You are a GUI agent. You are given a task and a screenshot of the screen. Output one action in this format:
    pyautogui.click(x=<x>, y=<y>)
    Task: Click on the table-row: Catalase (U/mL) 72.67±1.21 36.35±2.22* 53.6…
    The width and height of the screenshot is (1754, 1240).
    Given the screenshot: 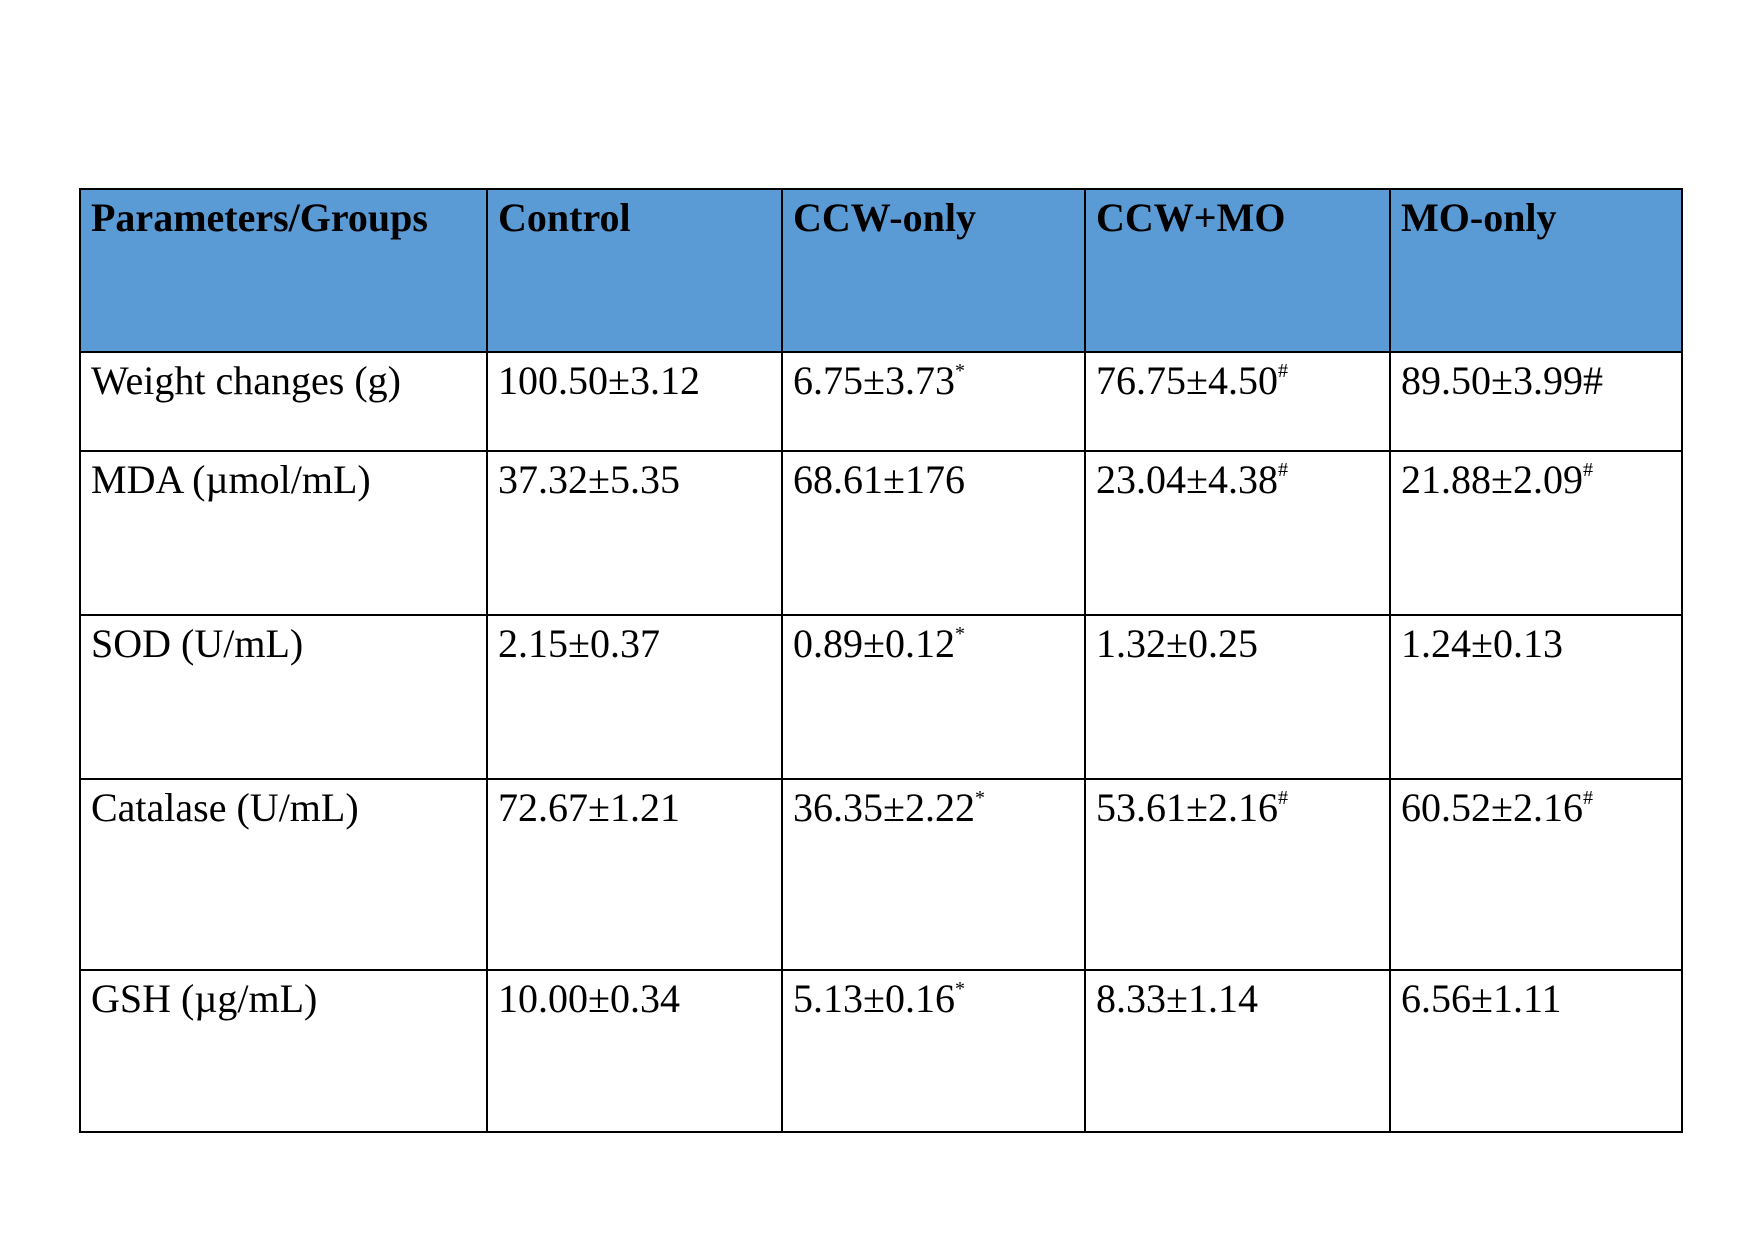 What is the action you would take?
    pyautogui.click(x=881, y=874)
    